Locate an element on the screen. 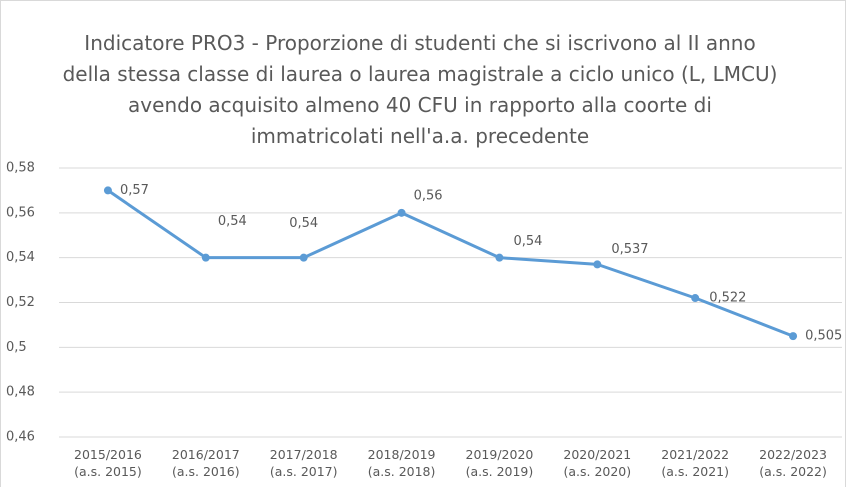 This screenshot has height=487, width=846. y-tick-label: 0,52 is located at coordinates (20, 302).